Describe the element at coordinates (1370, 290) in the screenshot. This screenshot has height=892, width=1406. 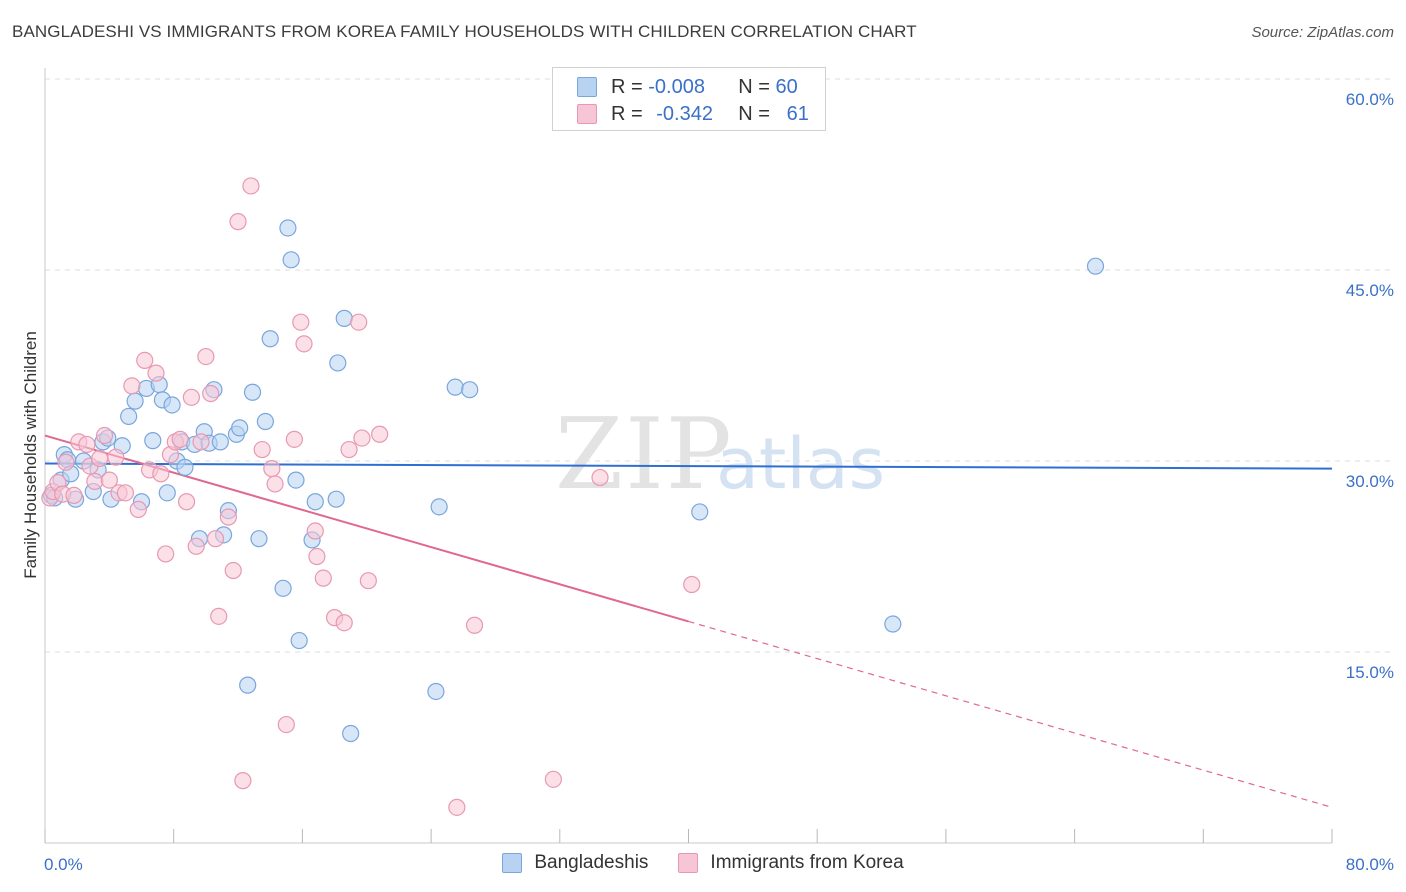
I see `y-tick-label: 45.0%` at that location.